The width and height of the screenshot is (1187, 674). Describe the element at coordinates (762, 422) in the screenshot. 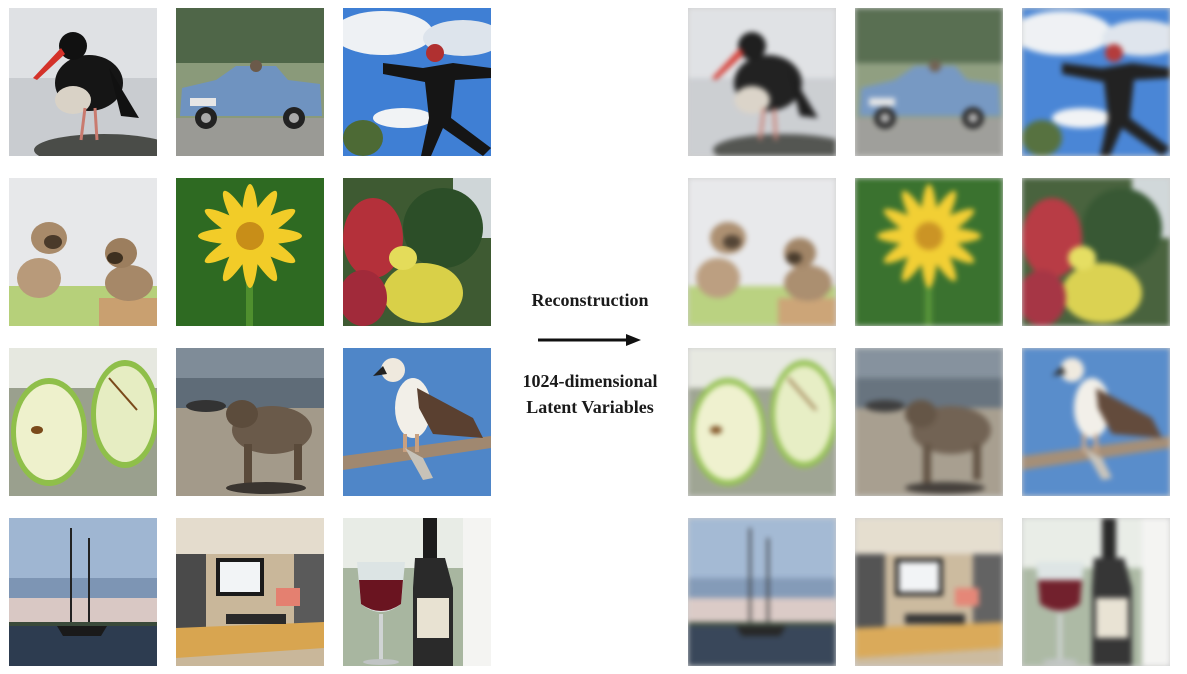

I see `reconstructed-image-green-apple-halves` at that location.